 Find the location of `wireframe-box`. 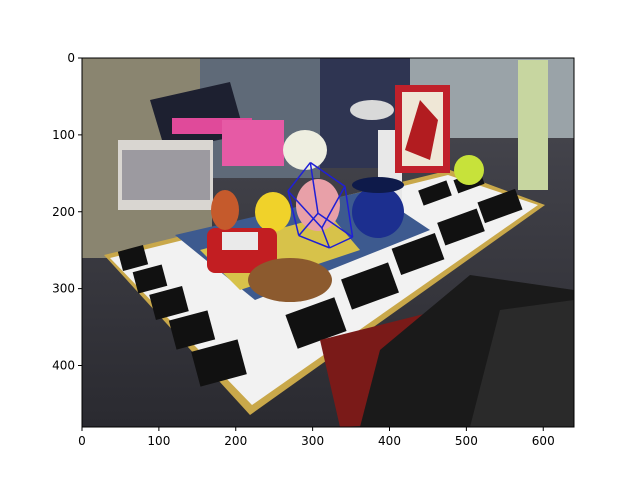

wireframe-box is located at coordinates (320, 205).